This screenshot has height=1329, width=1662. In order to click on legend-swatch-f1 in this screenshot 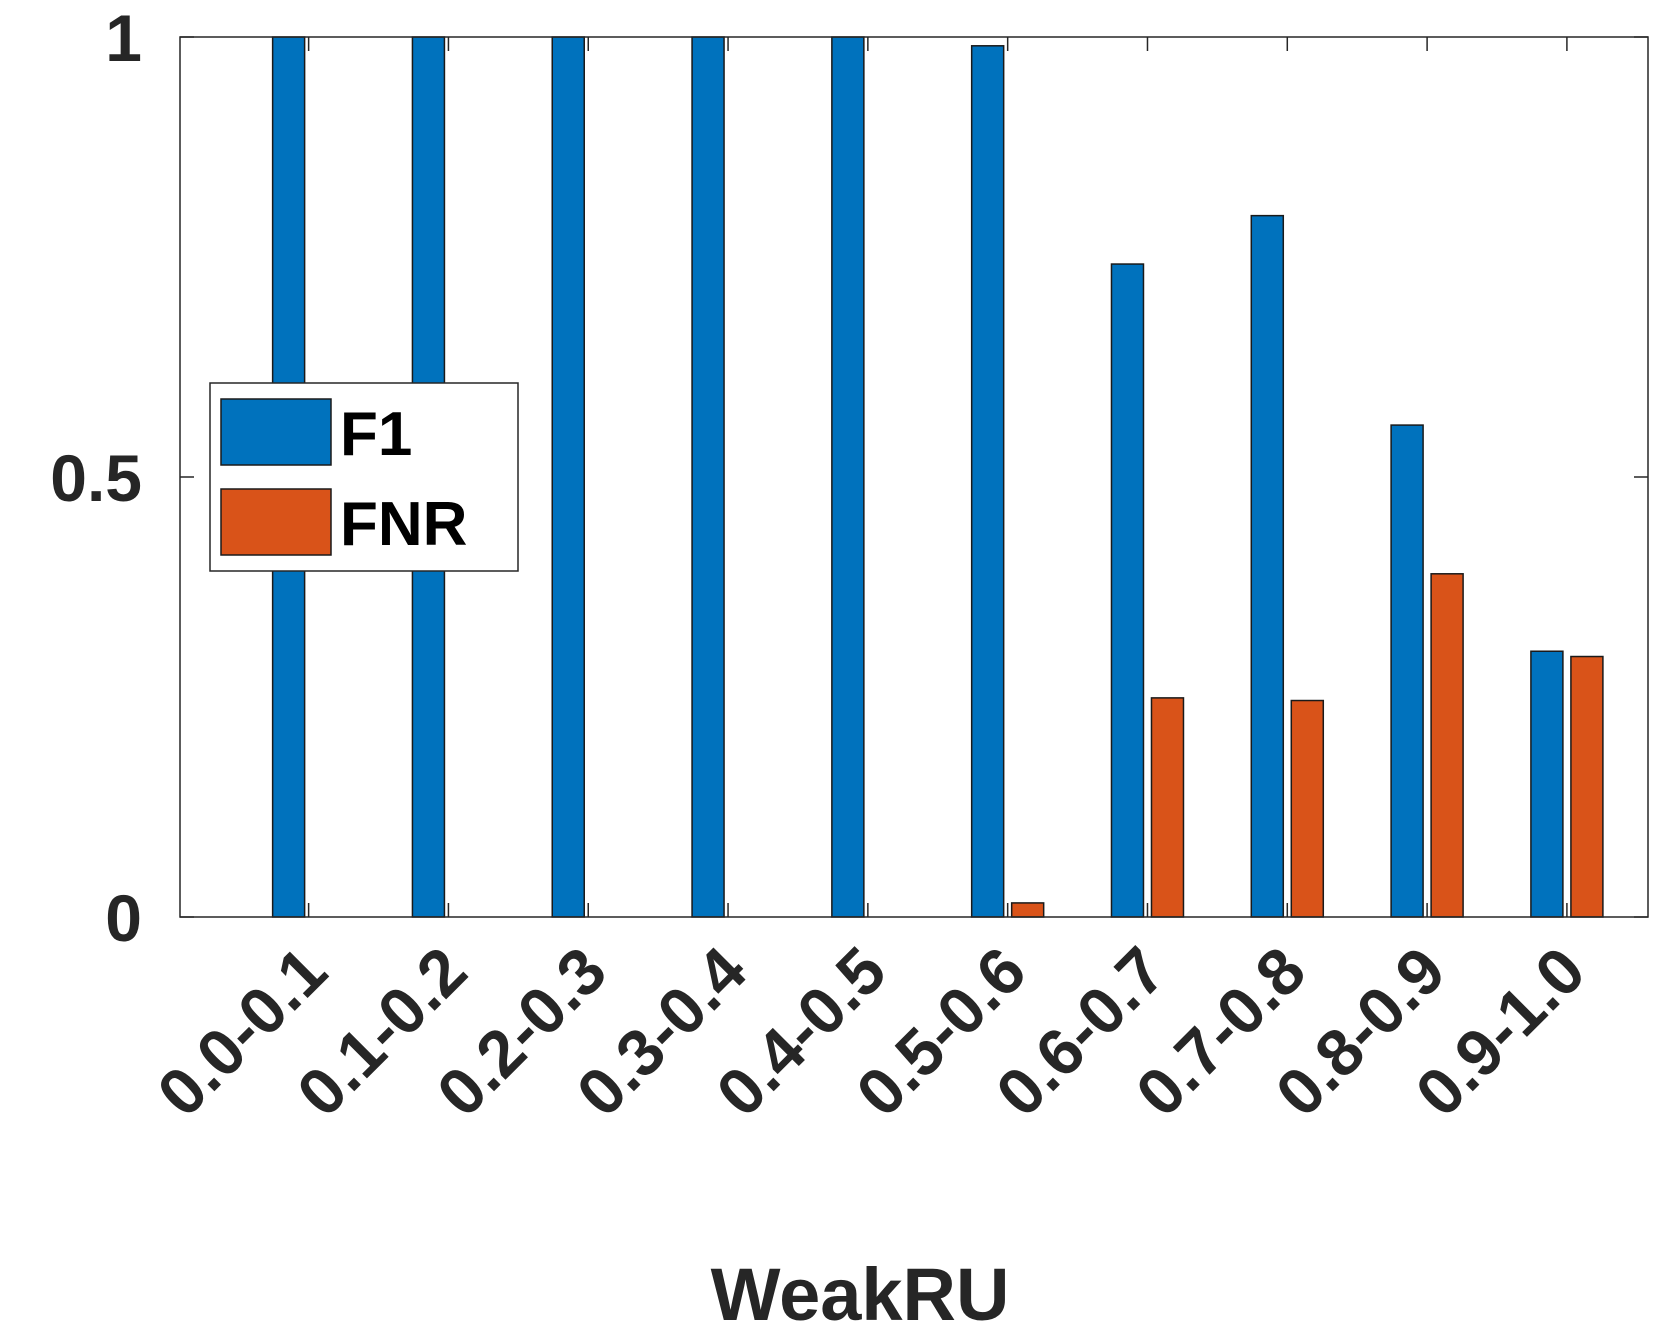, I will do `click(276, 432)`.